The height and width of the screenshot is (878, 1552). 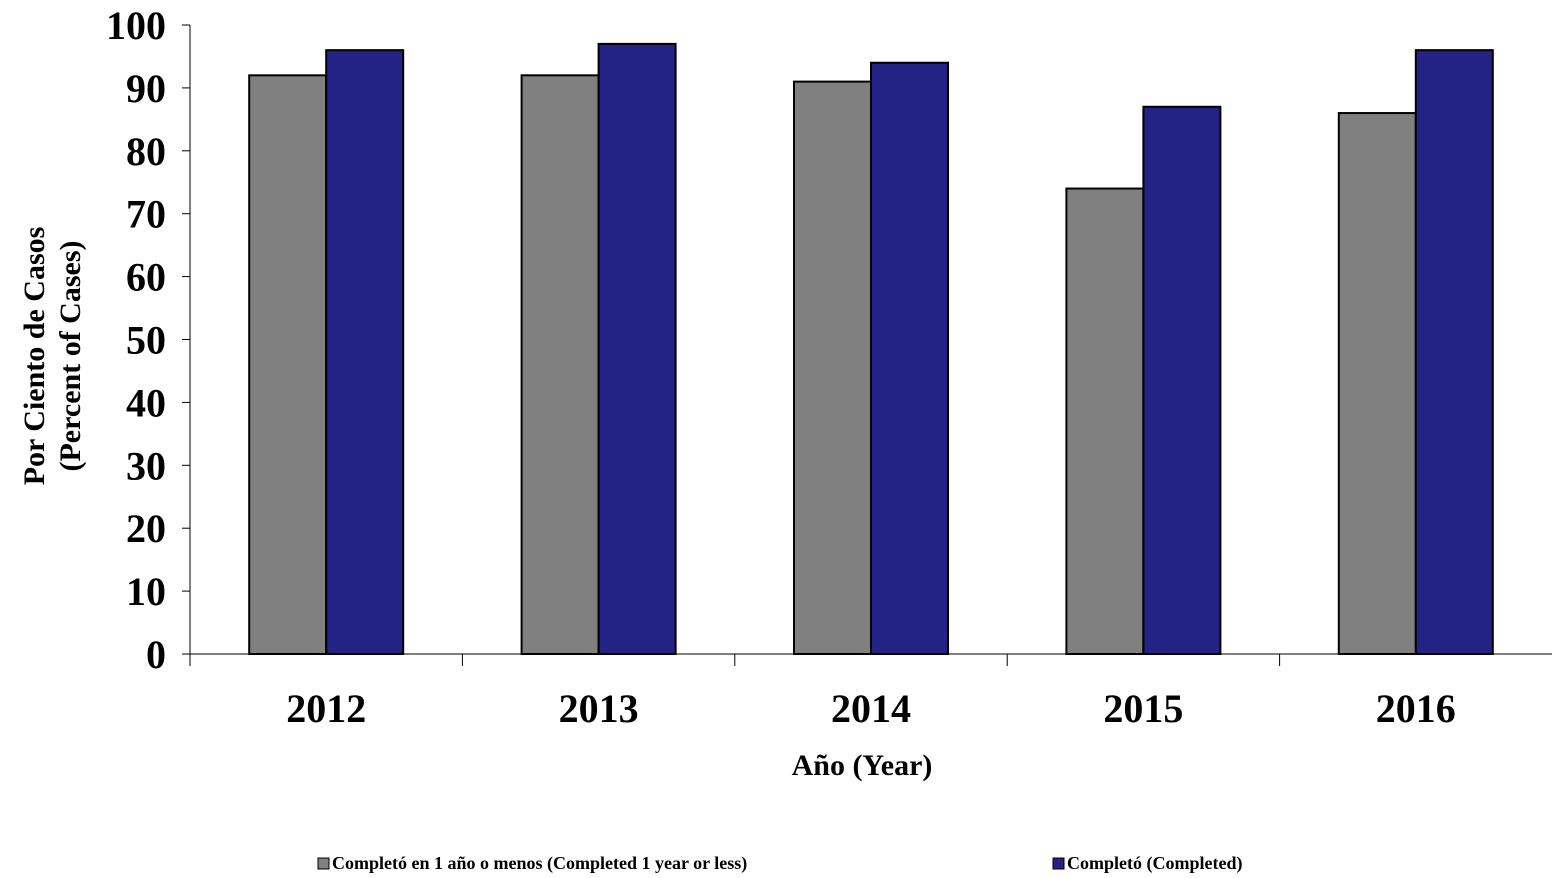 What do you see at coordinates (560, 364) in the screenshot?
I see `bar-series1-2013` at bounding box center [560, 364].